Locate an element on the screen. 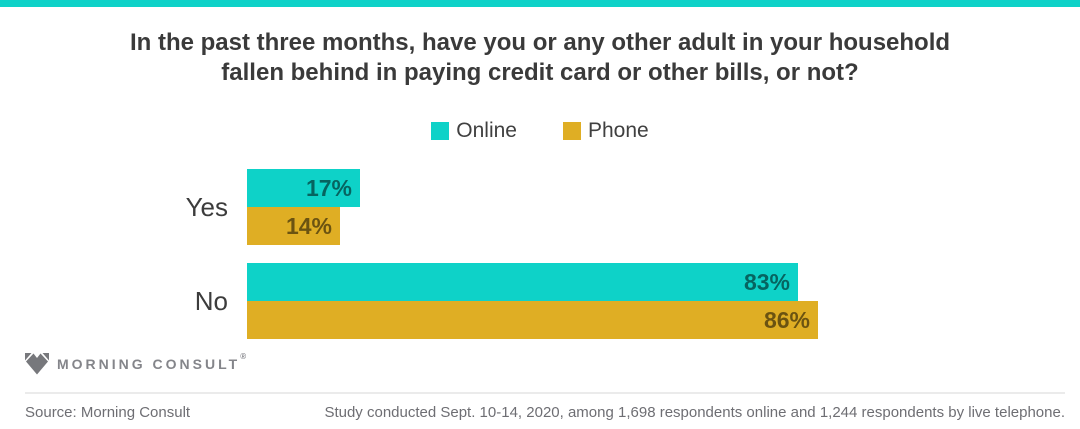 The image size is (1080, 429). bar-no-phone: 86% is located at coordinates (532, 320).